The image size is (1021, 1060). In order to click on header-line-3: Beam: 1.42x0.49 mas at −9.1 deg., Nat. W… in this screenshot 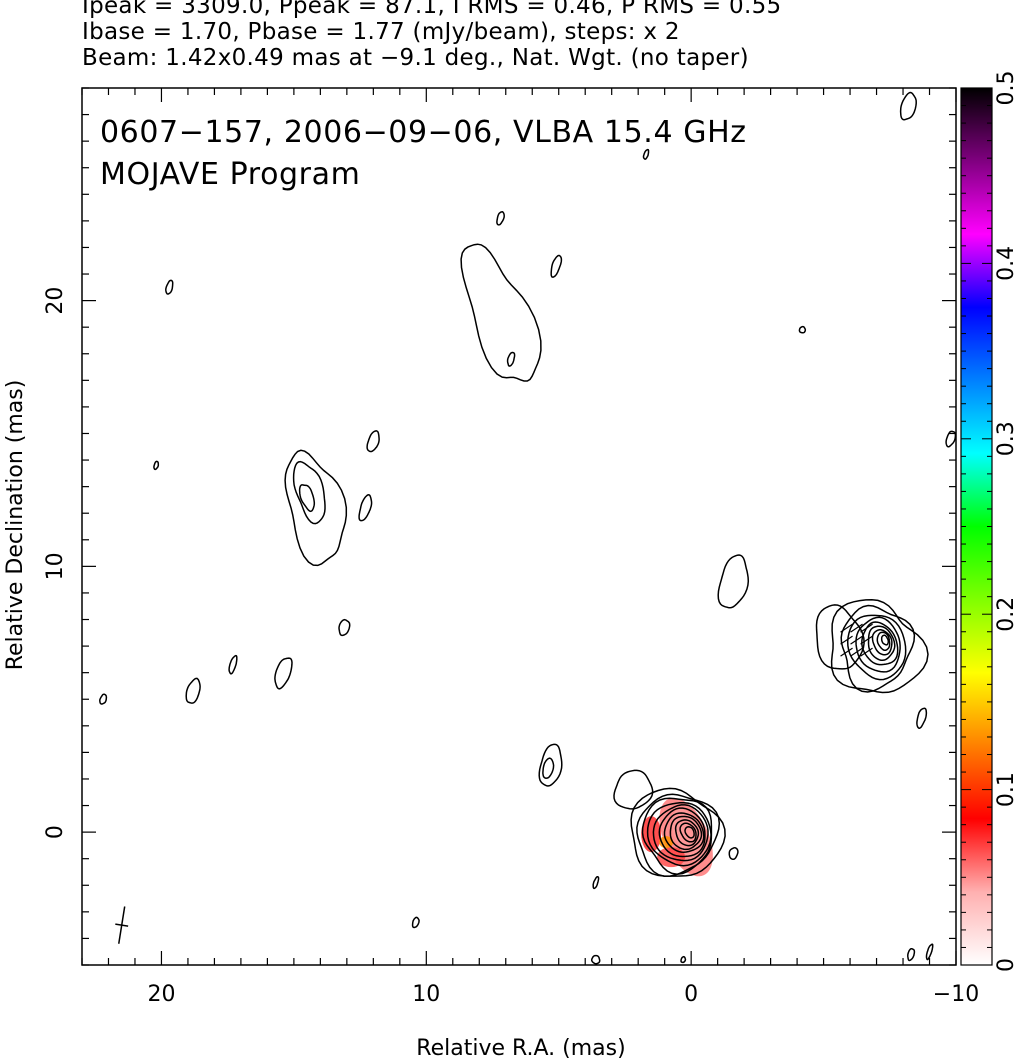, I will do `click(415, 58)`.